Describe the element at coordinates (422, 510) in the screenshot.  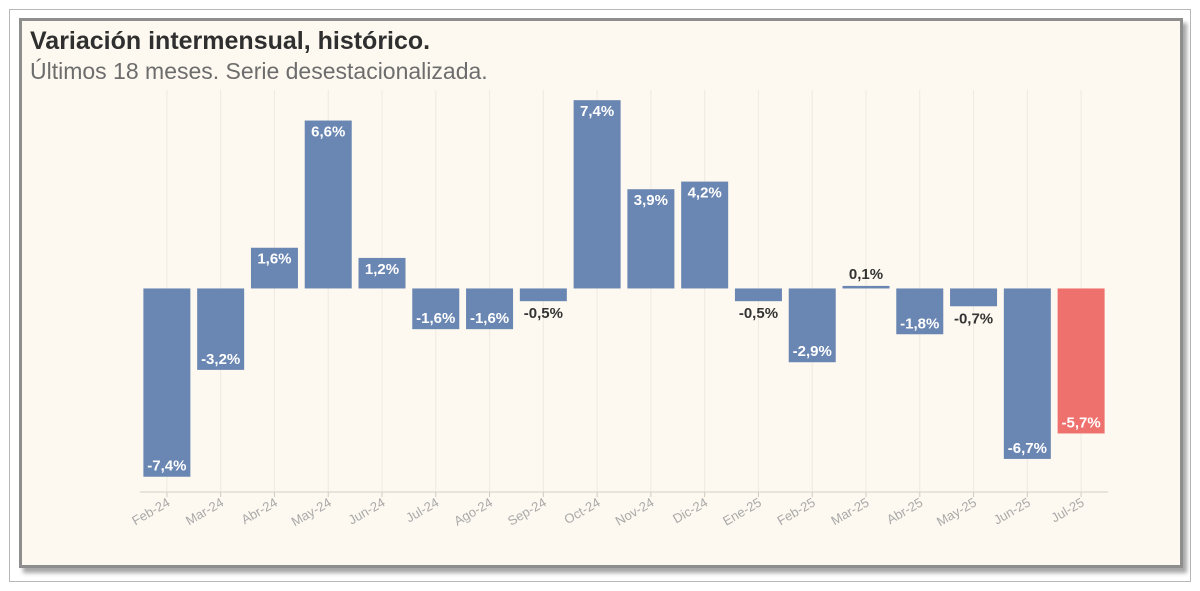
I see `x-tick-label: Jul-24` at that location.